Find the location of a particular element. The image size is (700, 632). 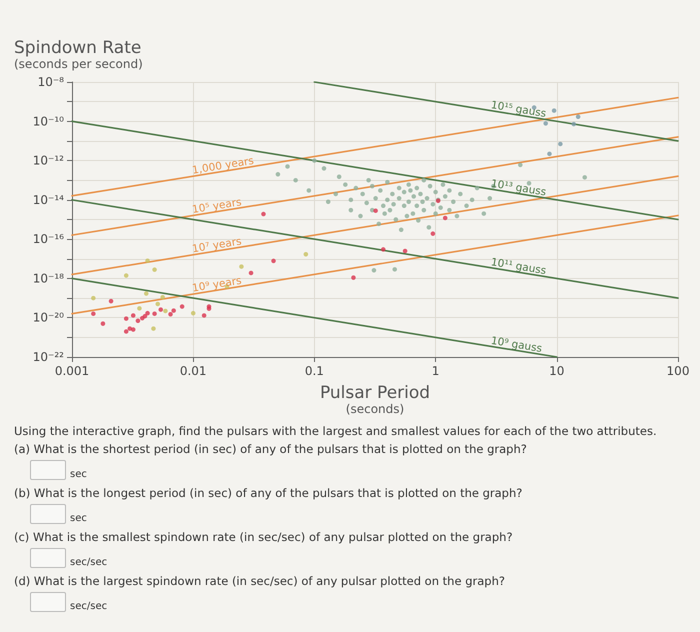

x-tick-label: 100 is located at coordinates (678, 371).